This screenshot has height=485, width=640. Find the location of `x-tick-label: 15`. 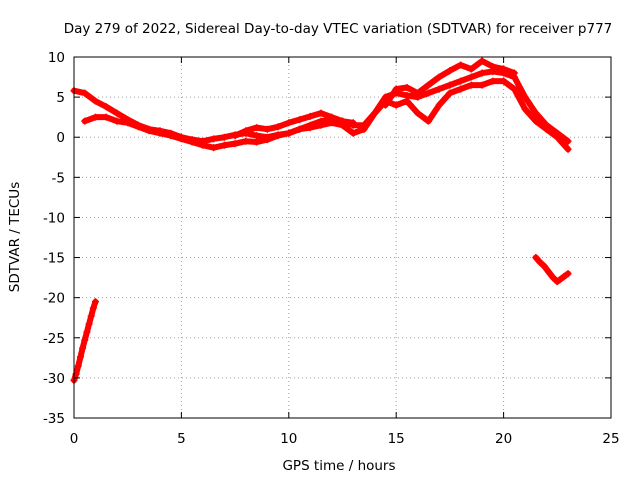

x-tick-label: 15 is located at coordinates (396, 439).